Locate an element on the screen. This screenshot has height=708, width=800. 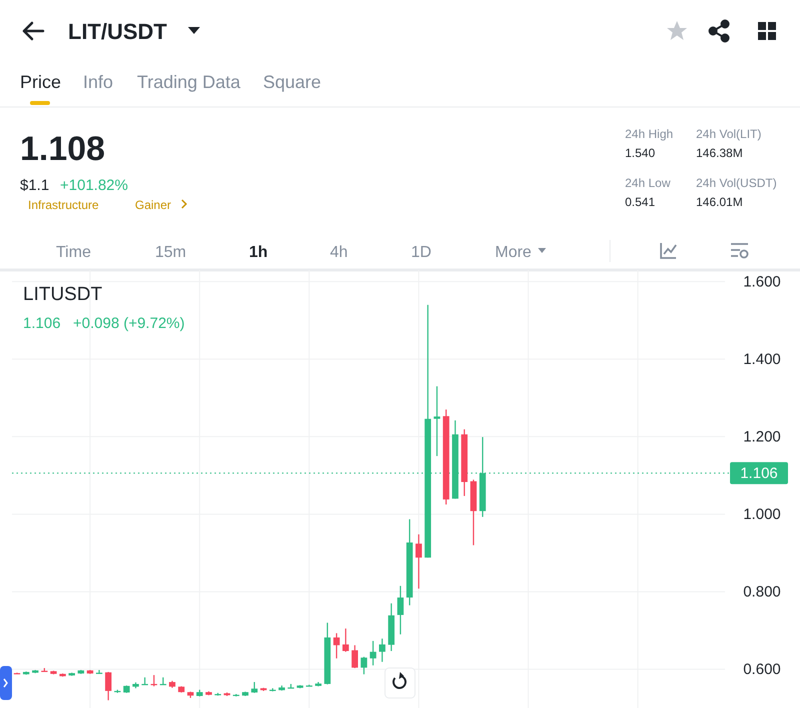
ref-line-label: 1.106 is located at coordinates (759, 473).